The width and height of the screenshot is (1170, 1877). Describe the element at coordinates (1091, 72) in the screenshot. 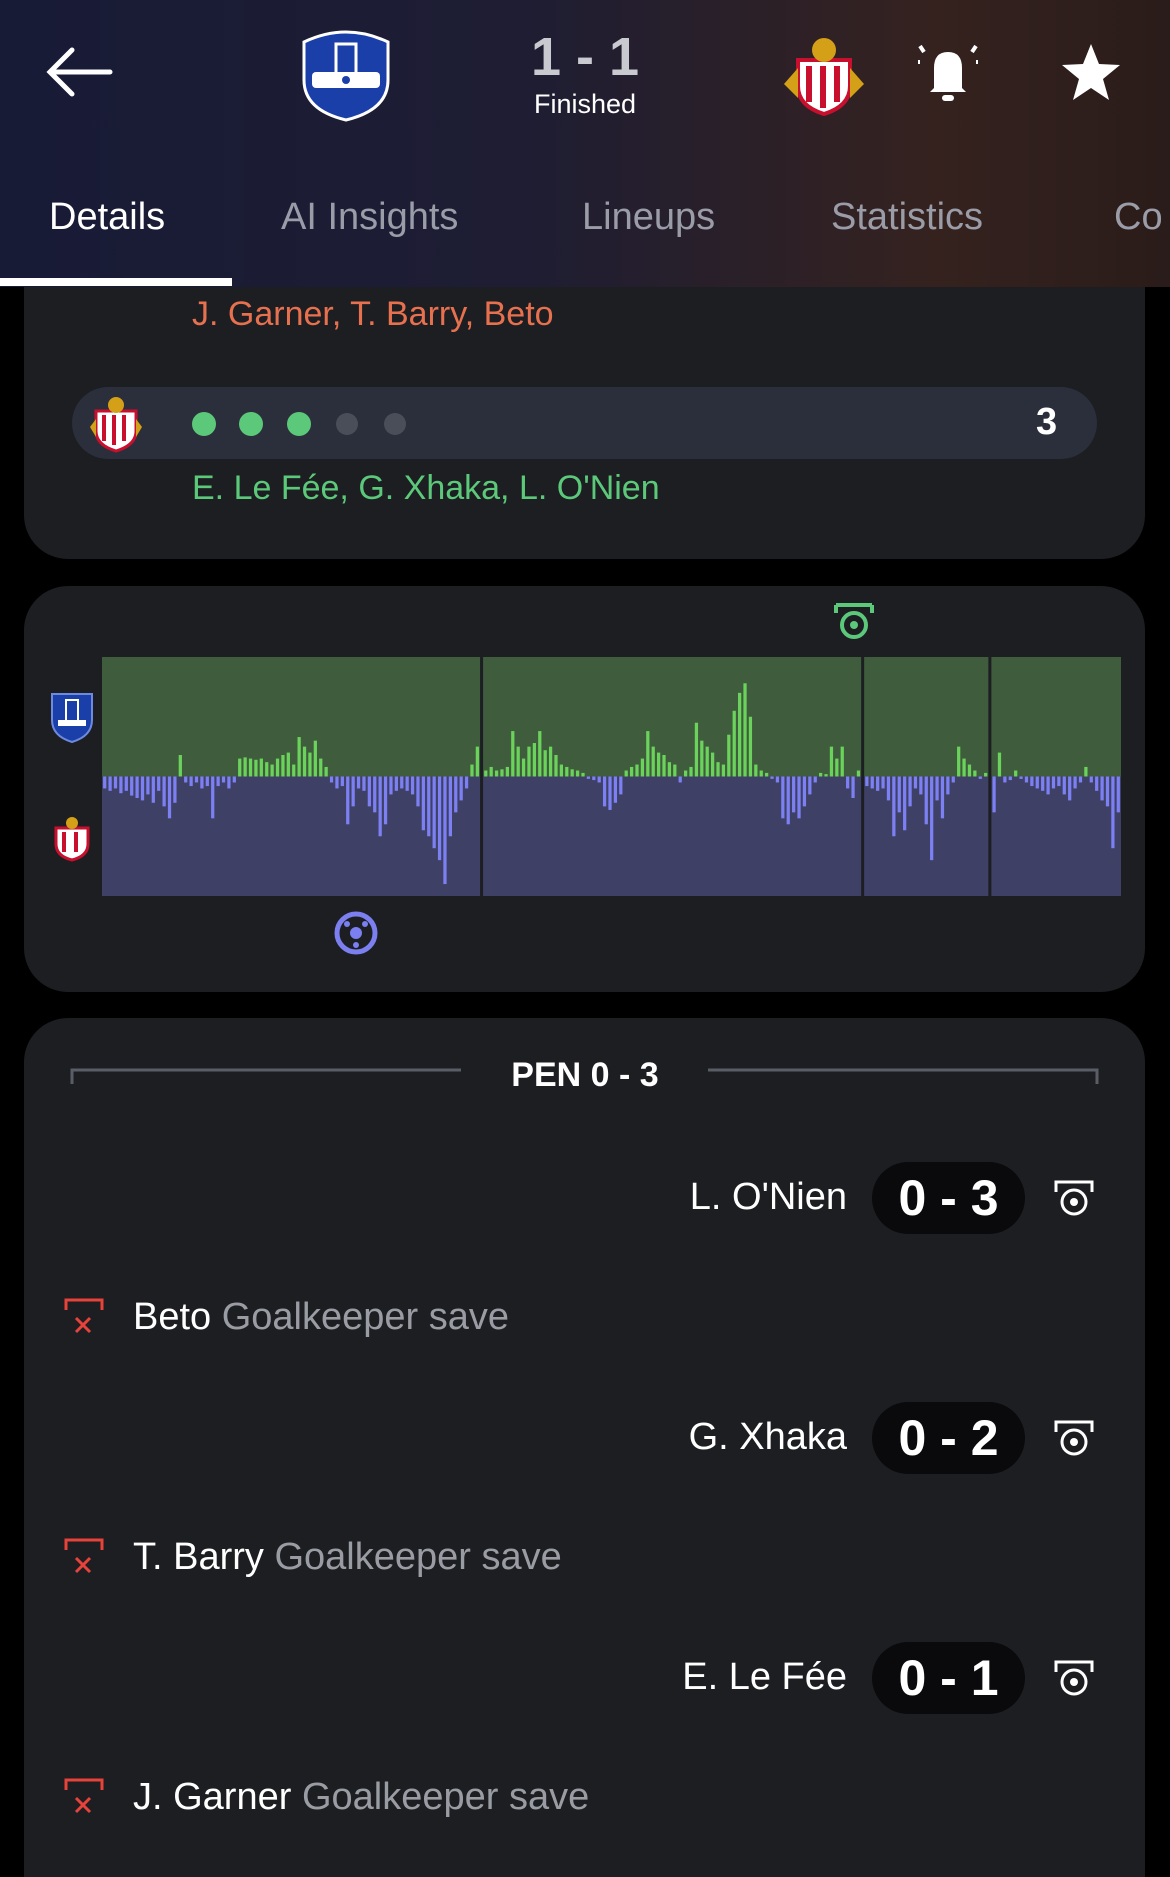

I see `favorite-button` at that location.